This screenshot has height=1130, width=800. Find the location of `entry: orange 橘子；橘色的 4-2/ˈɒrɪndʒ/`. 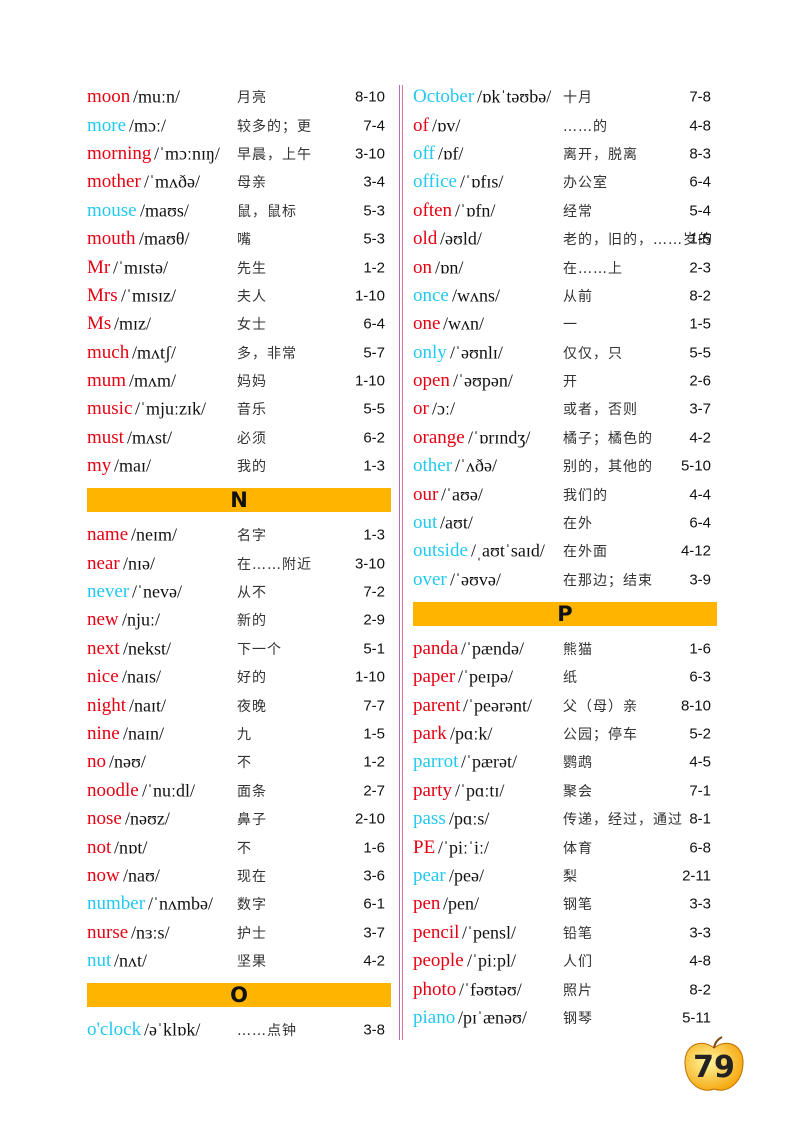

entry: orange 橘子；橘色的 4-2/ˈɒrɪndʒ/ is located at coordinates (565, 438).